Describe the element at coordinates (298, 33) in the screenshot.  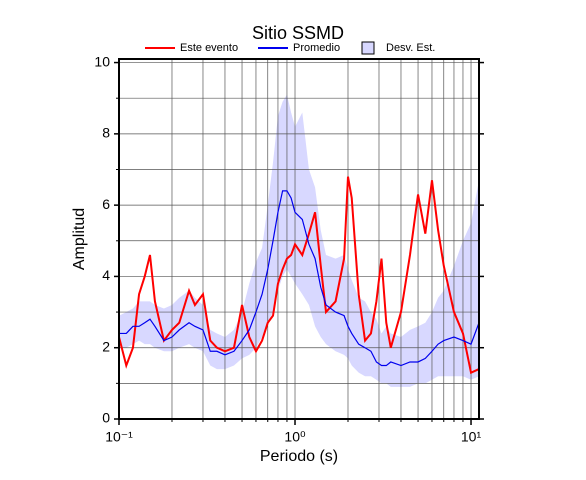
I see `chart-title: Sitio SSMD` at that location.